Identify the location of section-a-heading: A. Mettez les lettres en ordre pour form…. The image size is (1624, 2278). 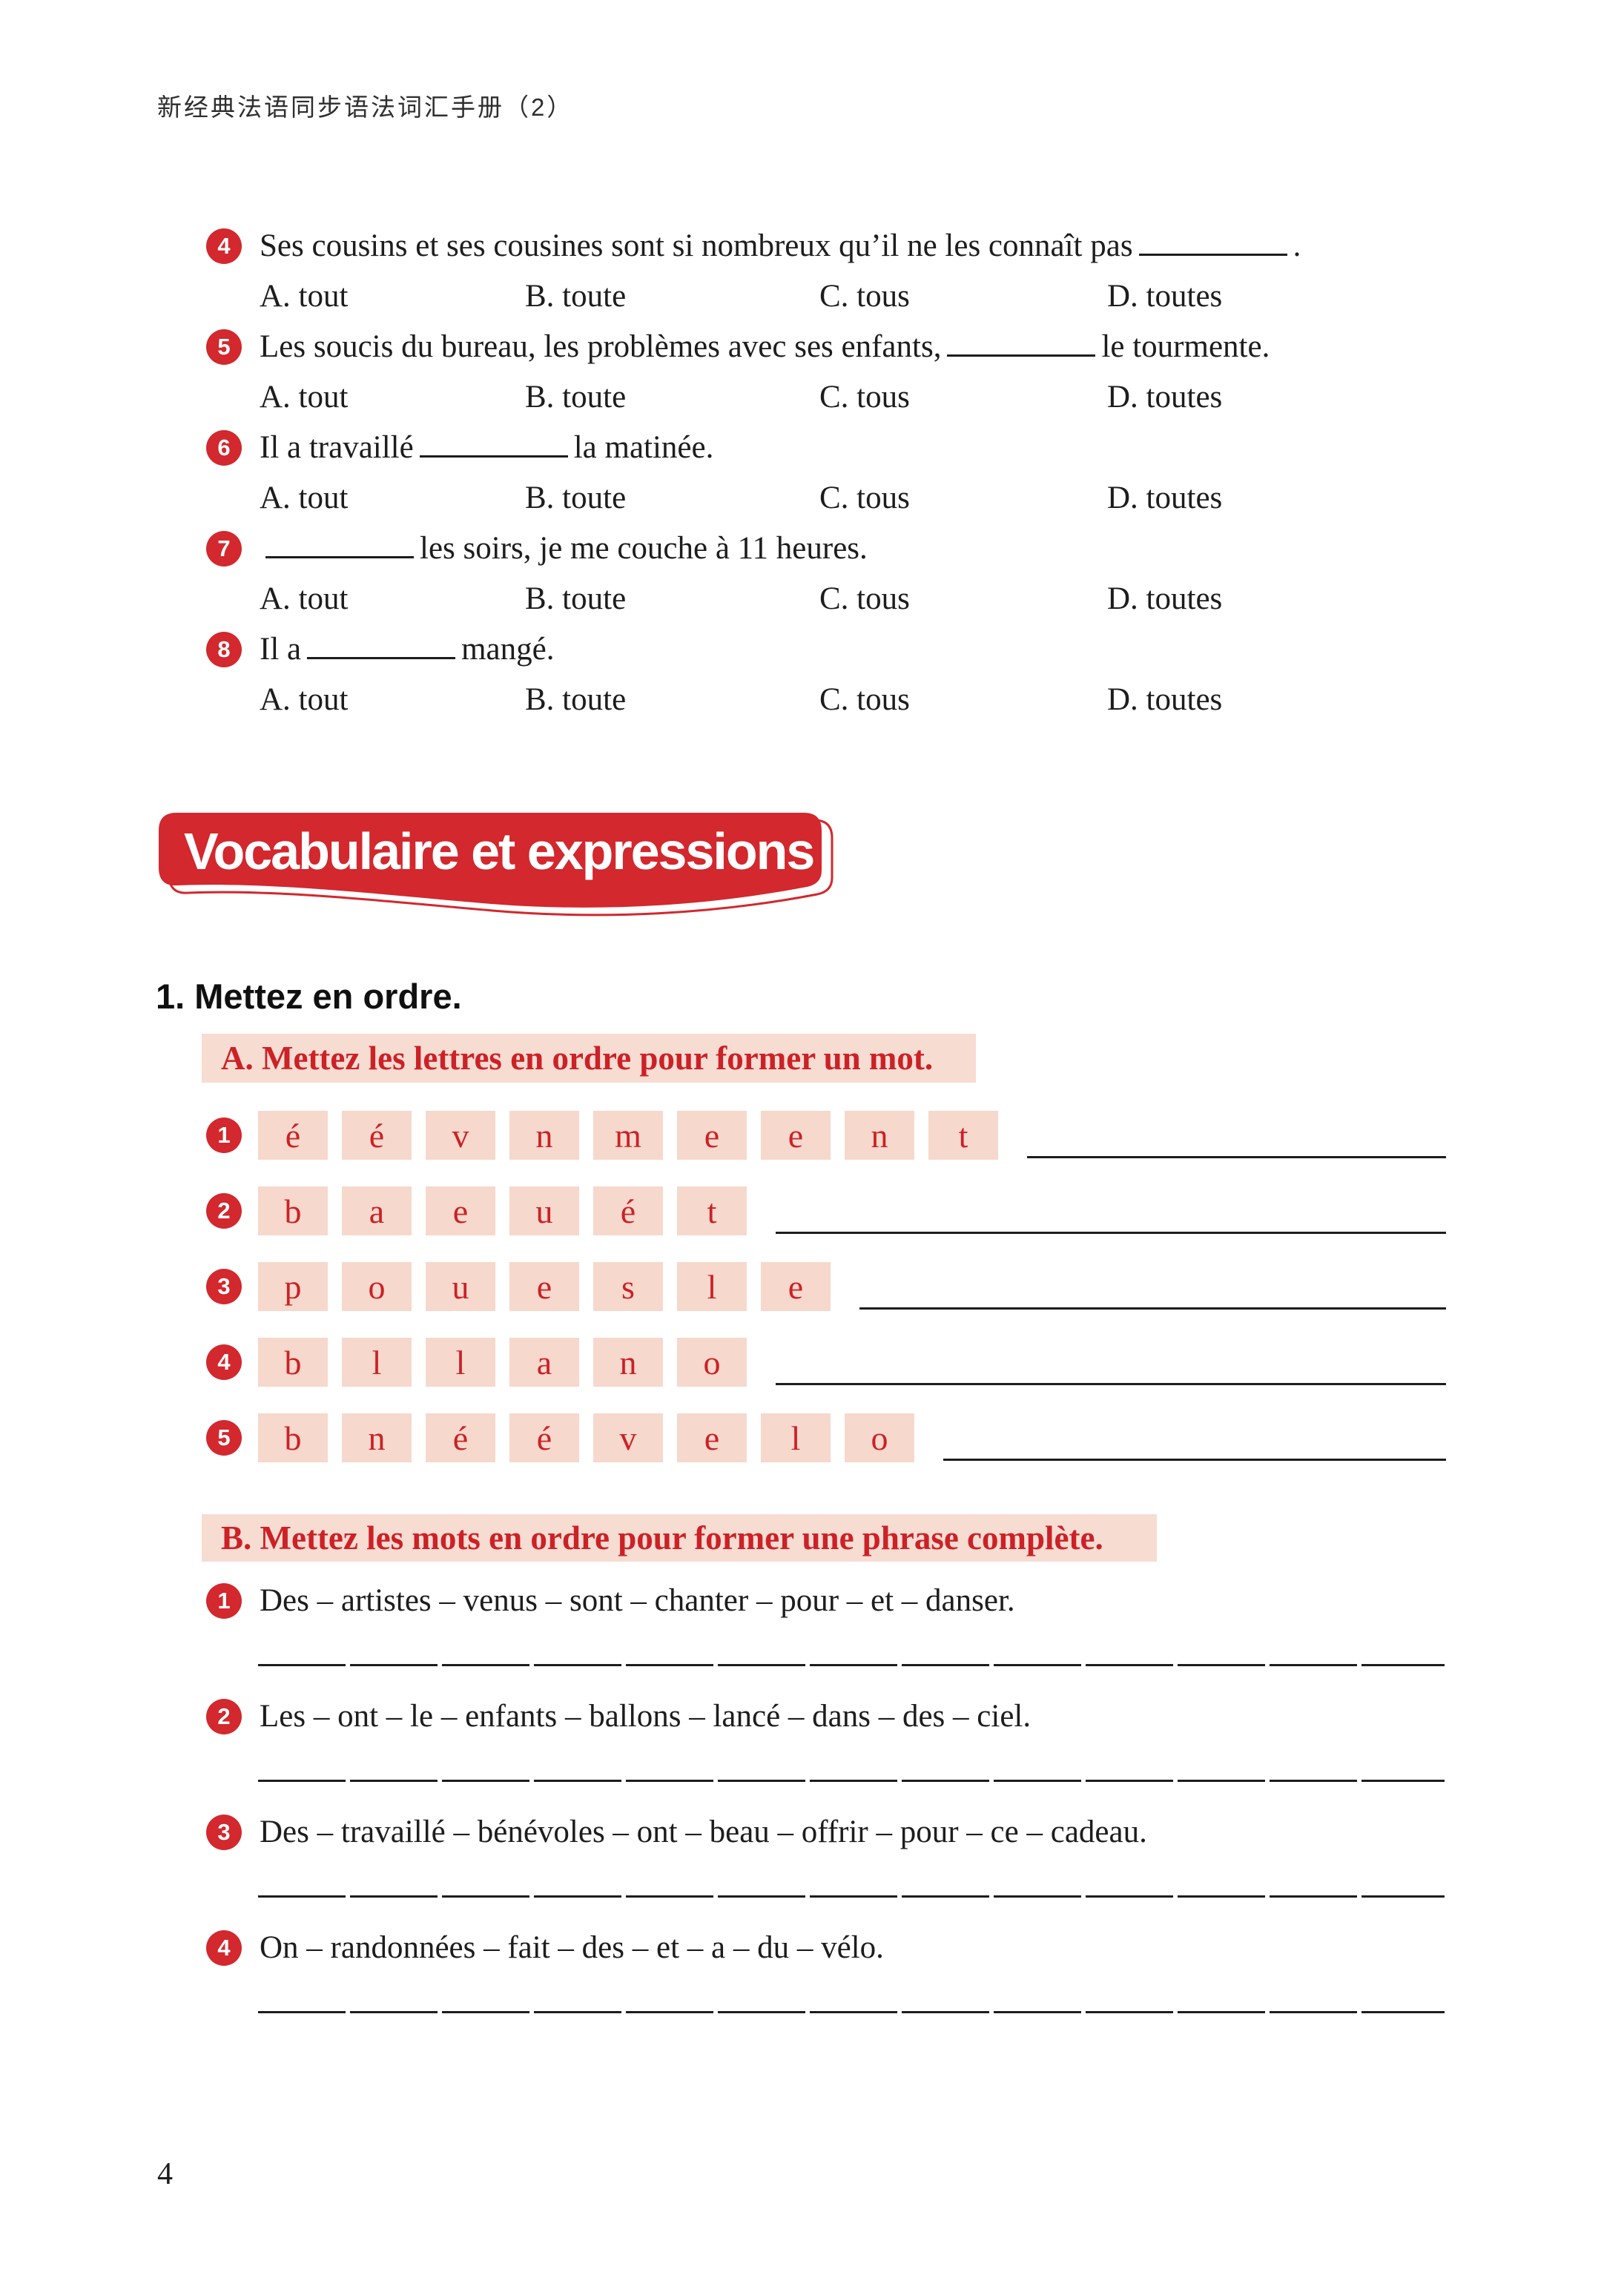
(589, 1058).